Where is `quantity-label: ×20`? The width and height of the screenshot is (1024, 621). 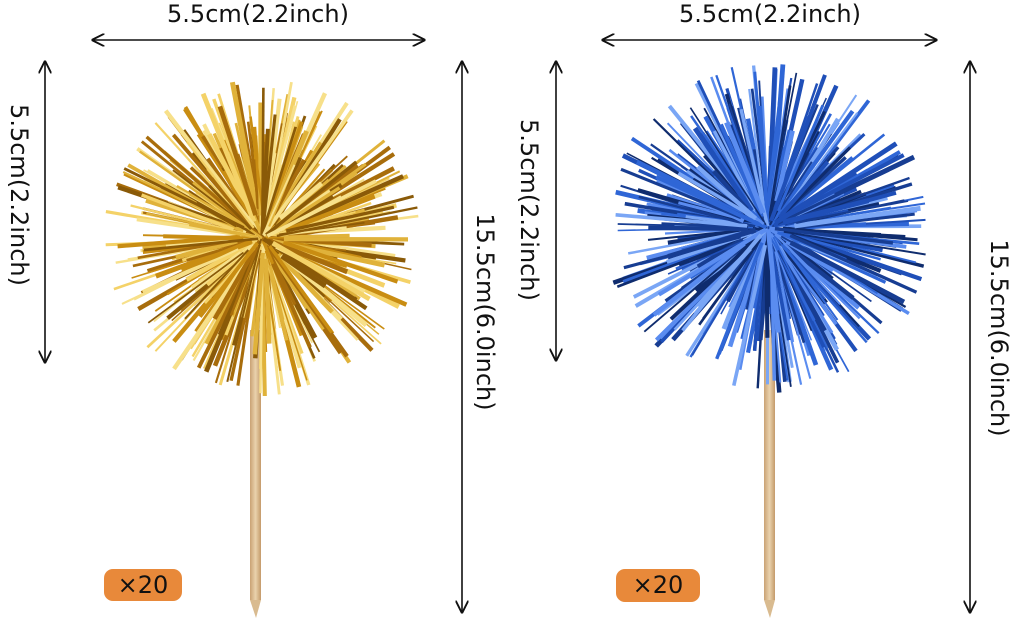 quantity-label: ×20 is located at coordinates (143, 585).